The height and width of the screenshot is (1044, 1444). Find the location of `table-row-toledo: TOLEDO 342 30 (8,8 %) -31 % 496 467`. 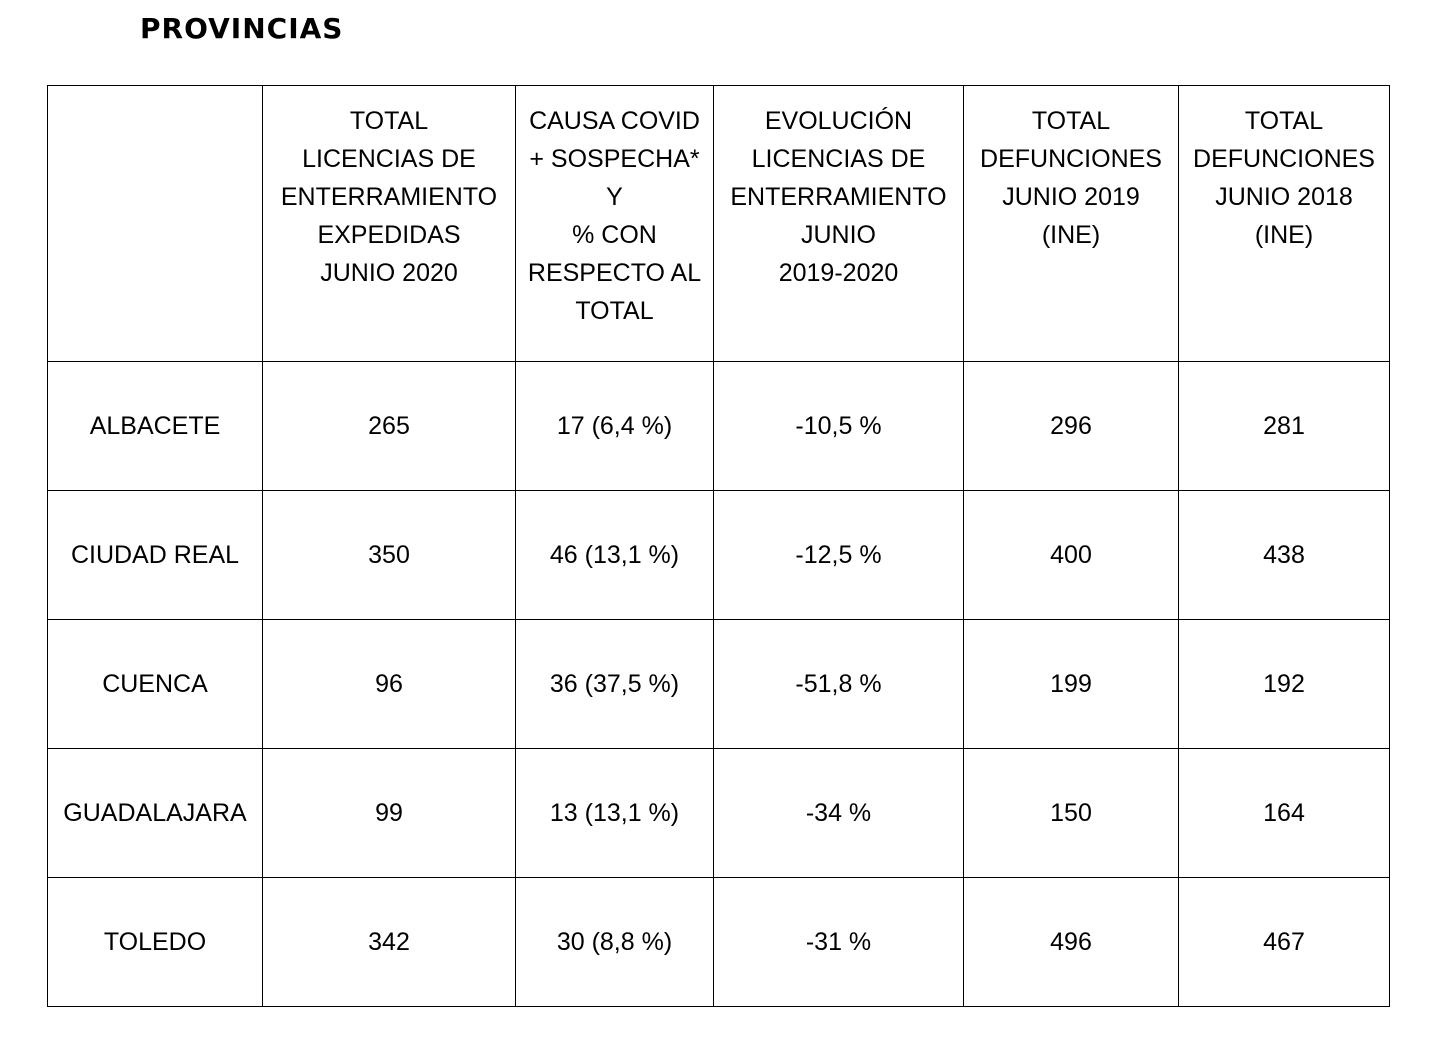

table-row-toledo: TOLEDO 342 30 (8,8 %) -31 % 496 467 is located at coordinates (718, 942).